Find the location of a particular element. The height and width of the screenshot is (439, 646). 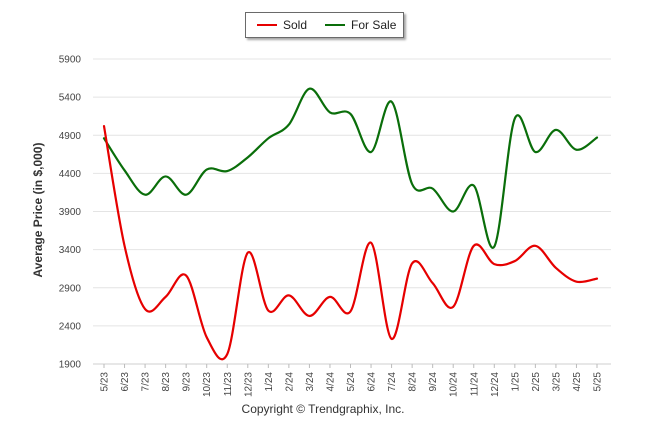

y-tick-label: 5900 is located at coordinates (70, 60).